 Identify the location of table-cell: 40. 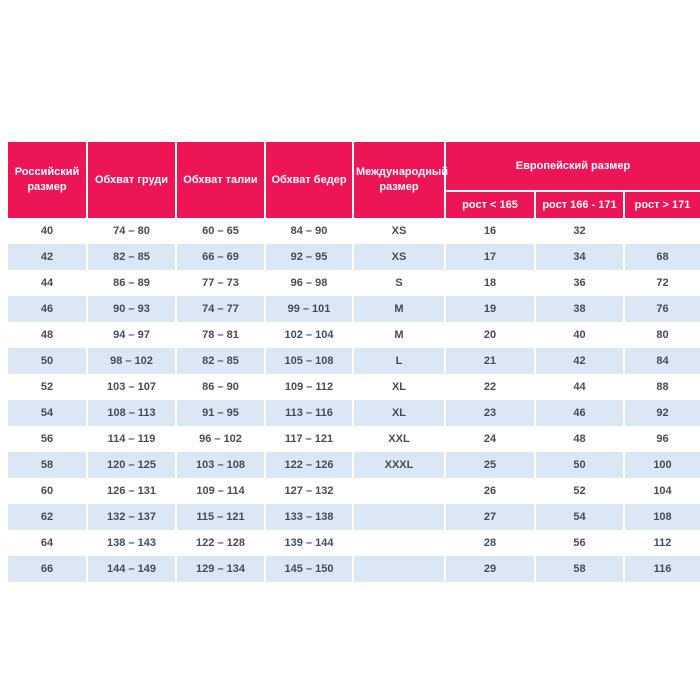
(580, 335).